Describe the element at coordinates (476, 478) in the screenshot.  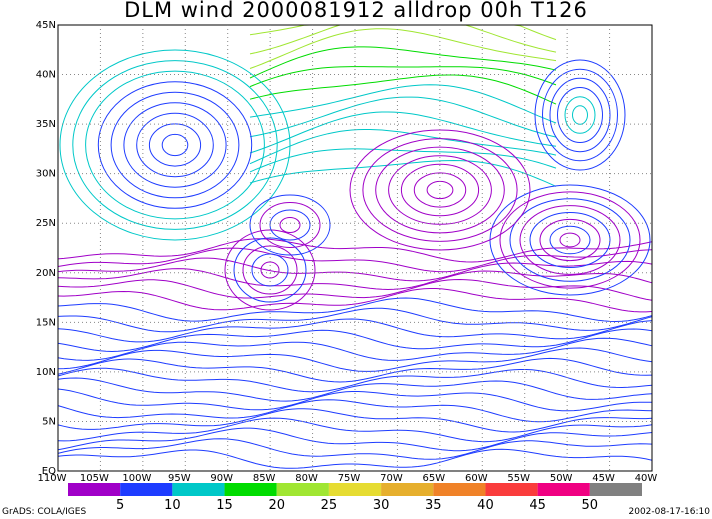
I see `lon-label: 60W` at that location.